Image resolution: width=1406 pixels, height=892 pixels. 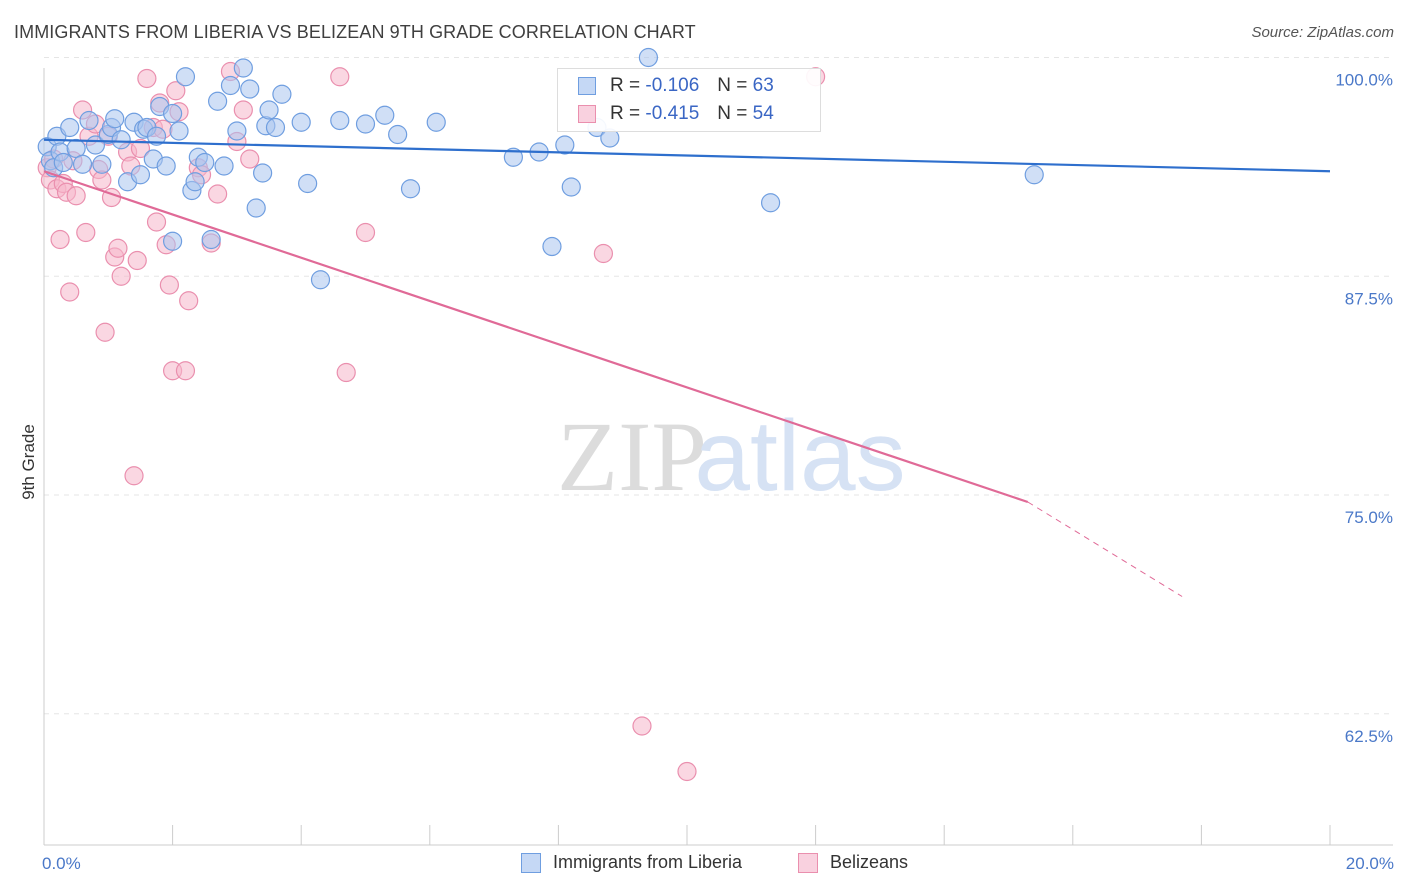 I want to click on belizeans-trend-extension, so click(x=1105, y=549).